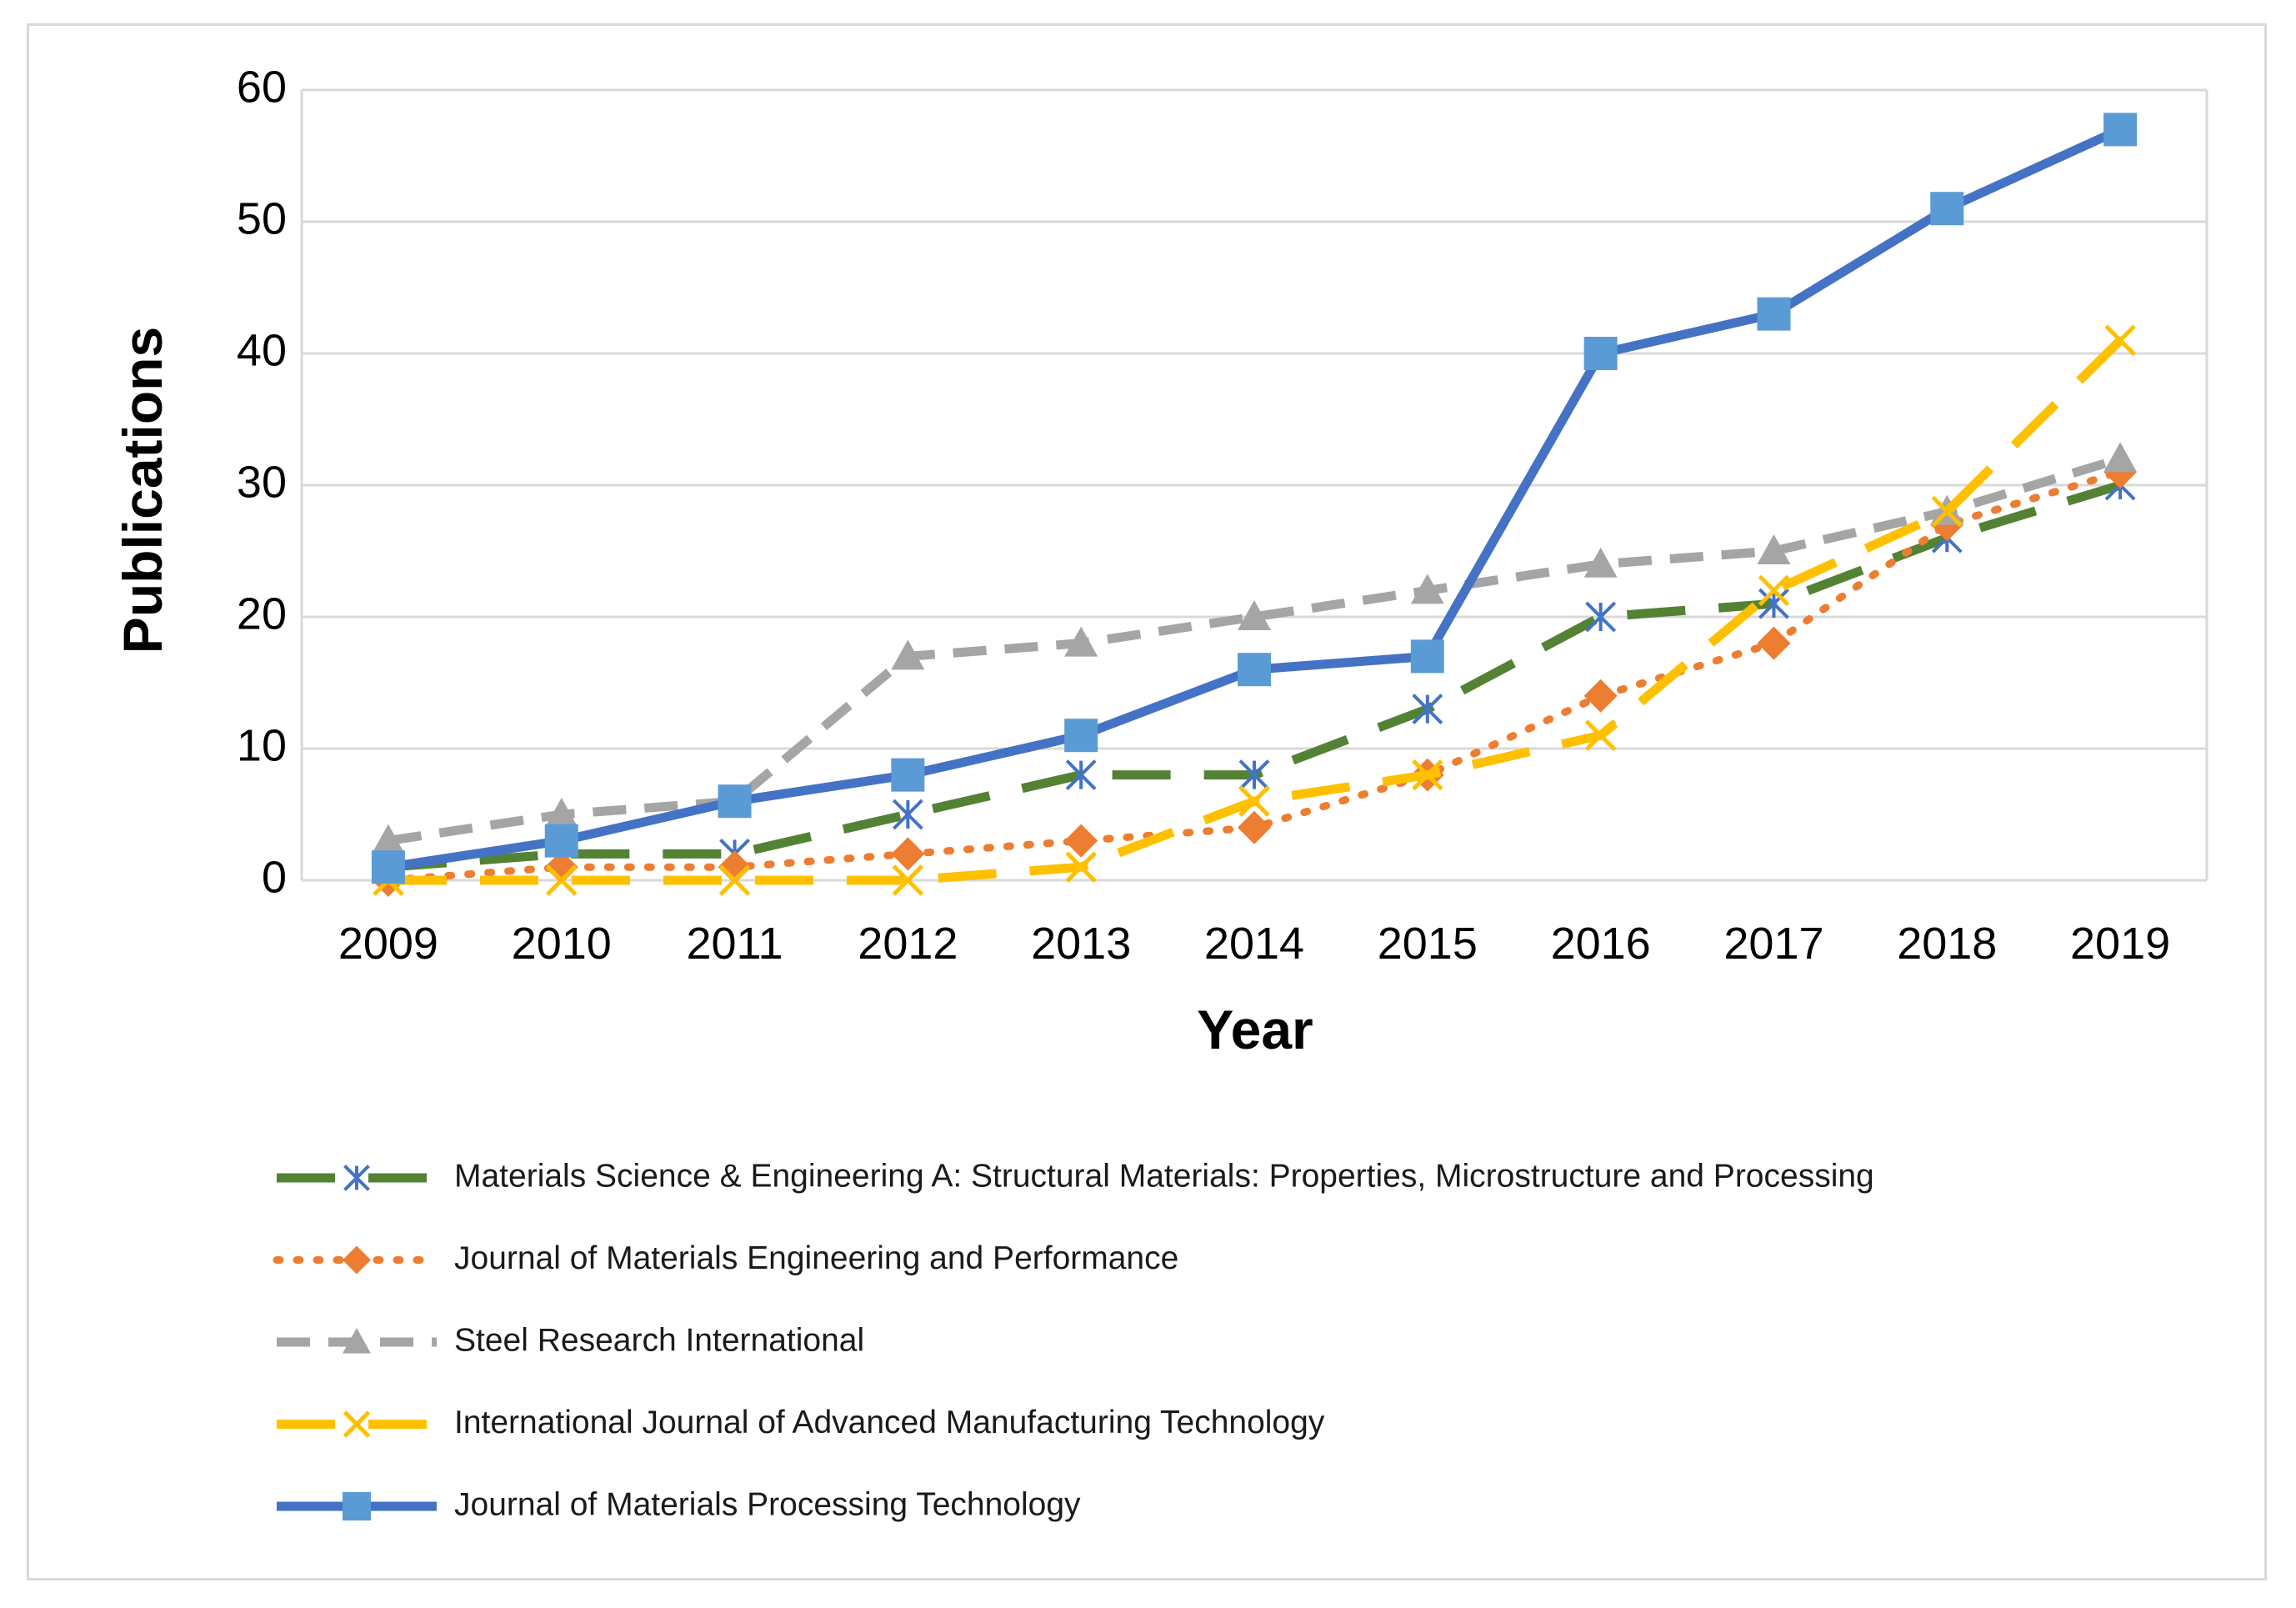 The image size is (2296, 1608). I want to click on x-tick-label: 2010, so click(562, 944).